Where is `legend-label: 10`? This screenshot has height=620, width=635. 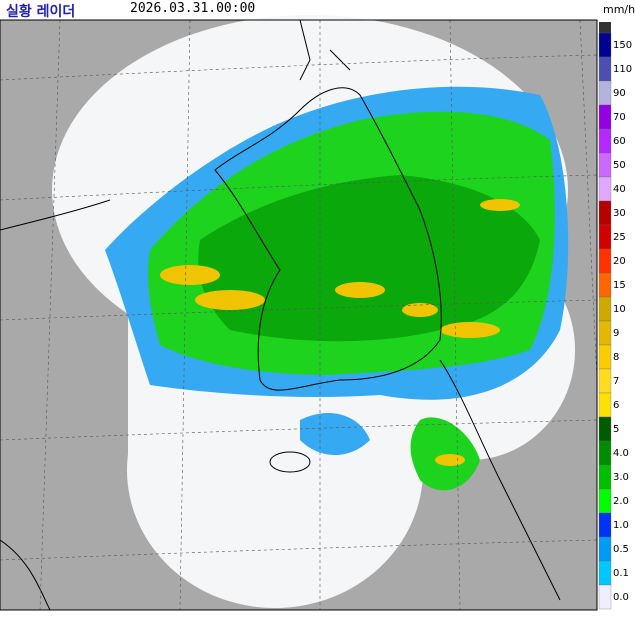
legend-label: 10 is located at coordinates (619, 309).